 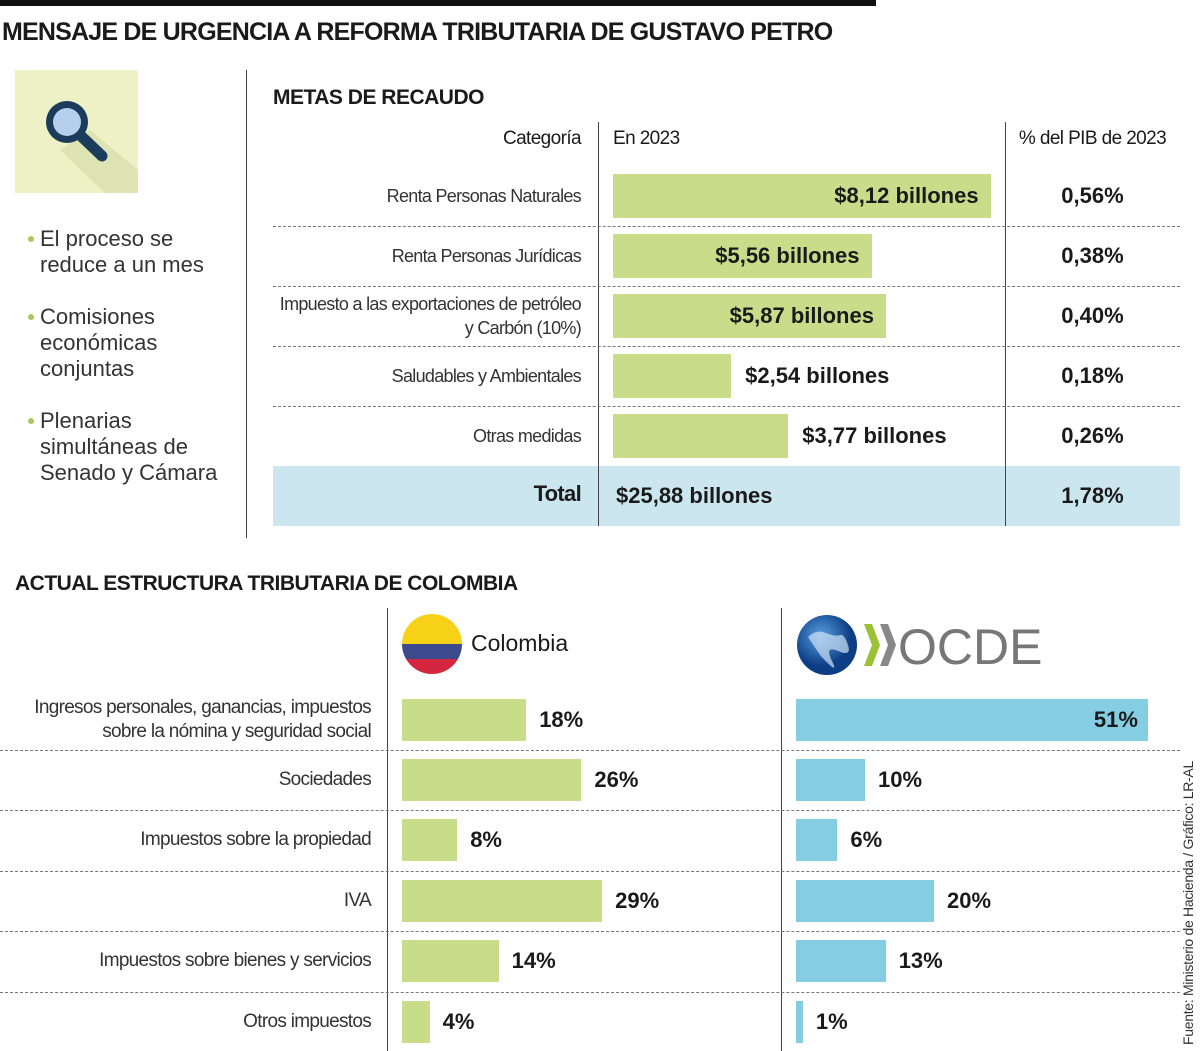 What do you see at coordinates (1092, 255) in the screenshot?
I see `row-pib: 0,38%` at bounding box center [1092, 255].